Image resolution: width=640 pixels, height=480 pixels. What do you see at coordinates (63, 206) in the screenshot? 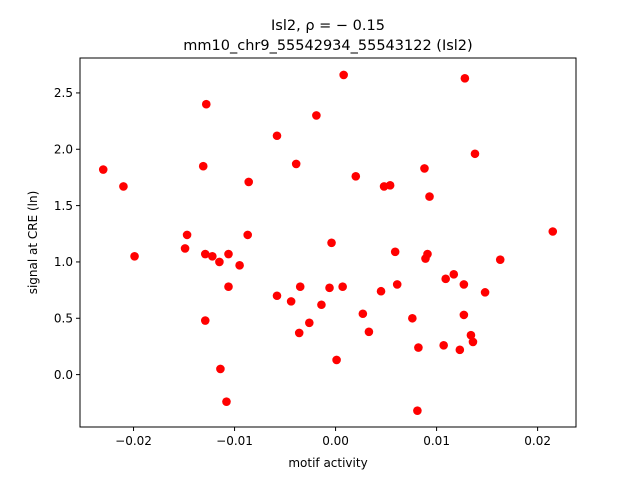
I see `y-tick-label: 1.5` at bounding box center [63, 206].